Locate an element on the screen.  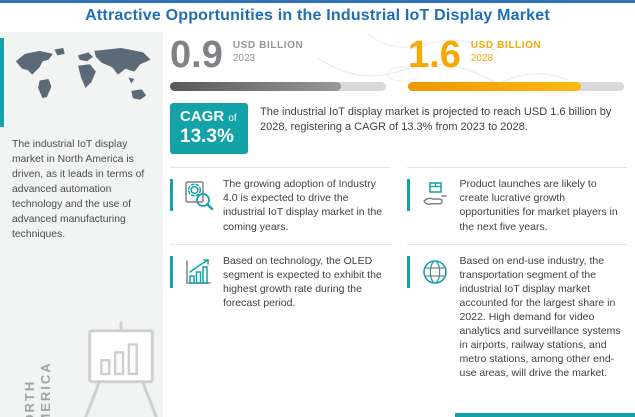
cagr-value: 13.3% is located at coordinates (207, 136).